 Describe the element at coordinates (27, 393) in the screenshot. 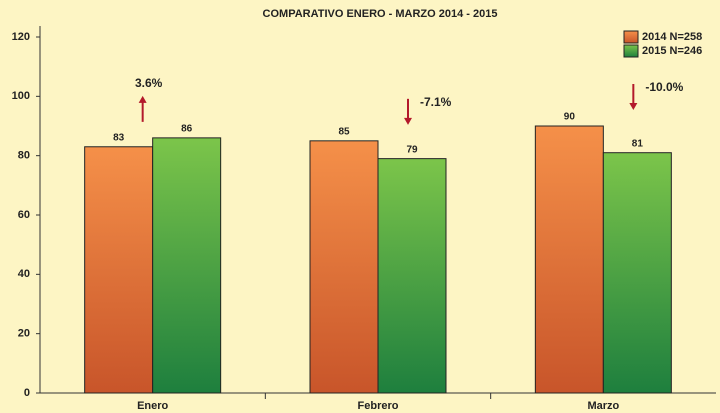

I see `y-tick-label: 0` at that location.